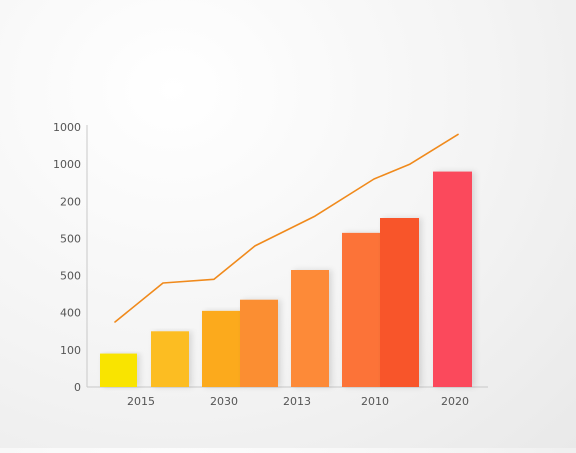 Image resolution: width=576 pixels, height=453 pixels. Describe the element at coordinates (70, 350) in the screenshot. I see `y-tick-label: 100` at that location.